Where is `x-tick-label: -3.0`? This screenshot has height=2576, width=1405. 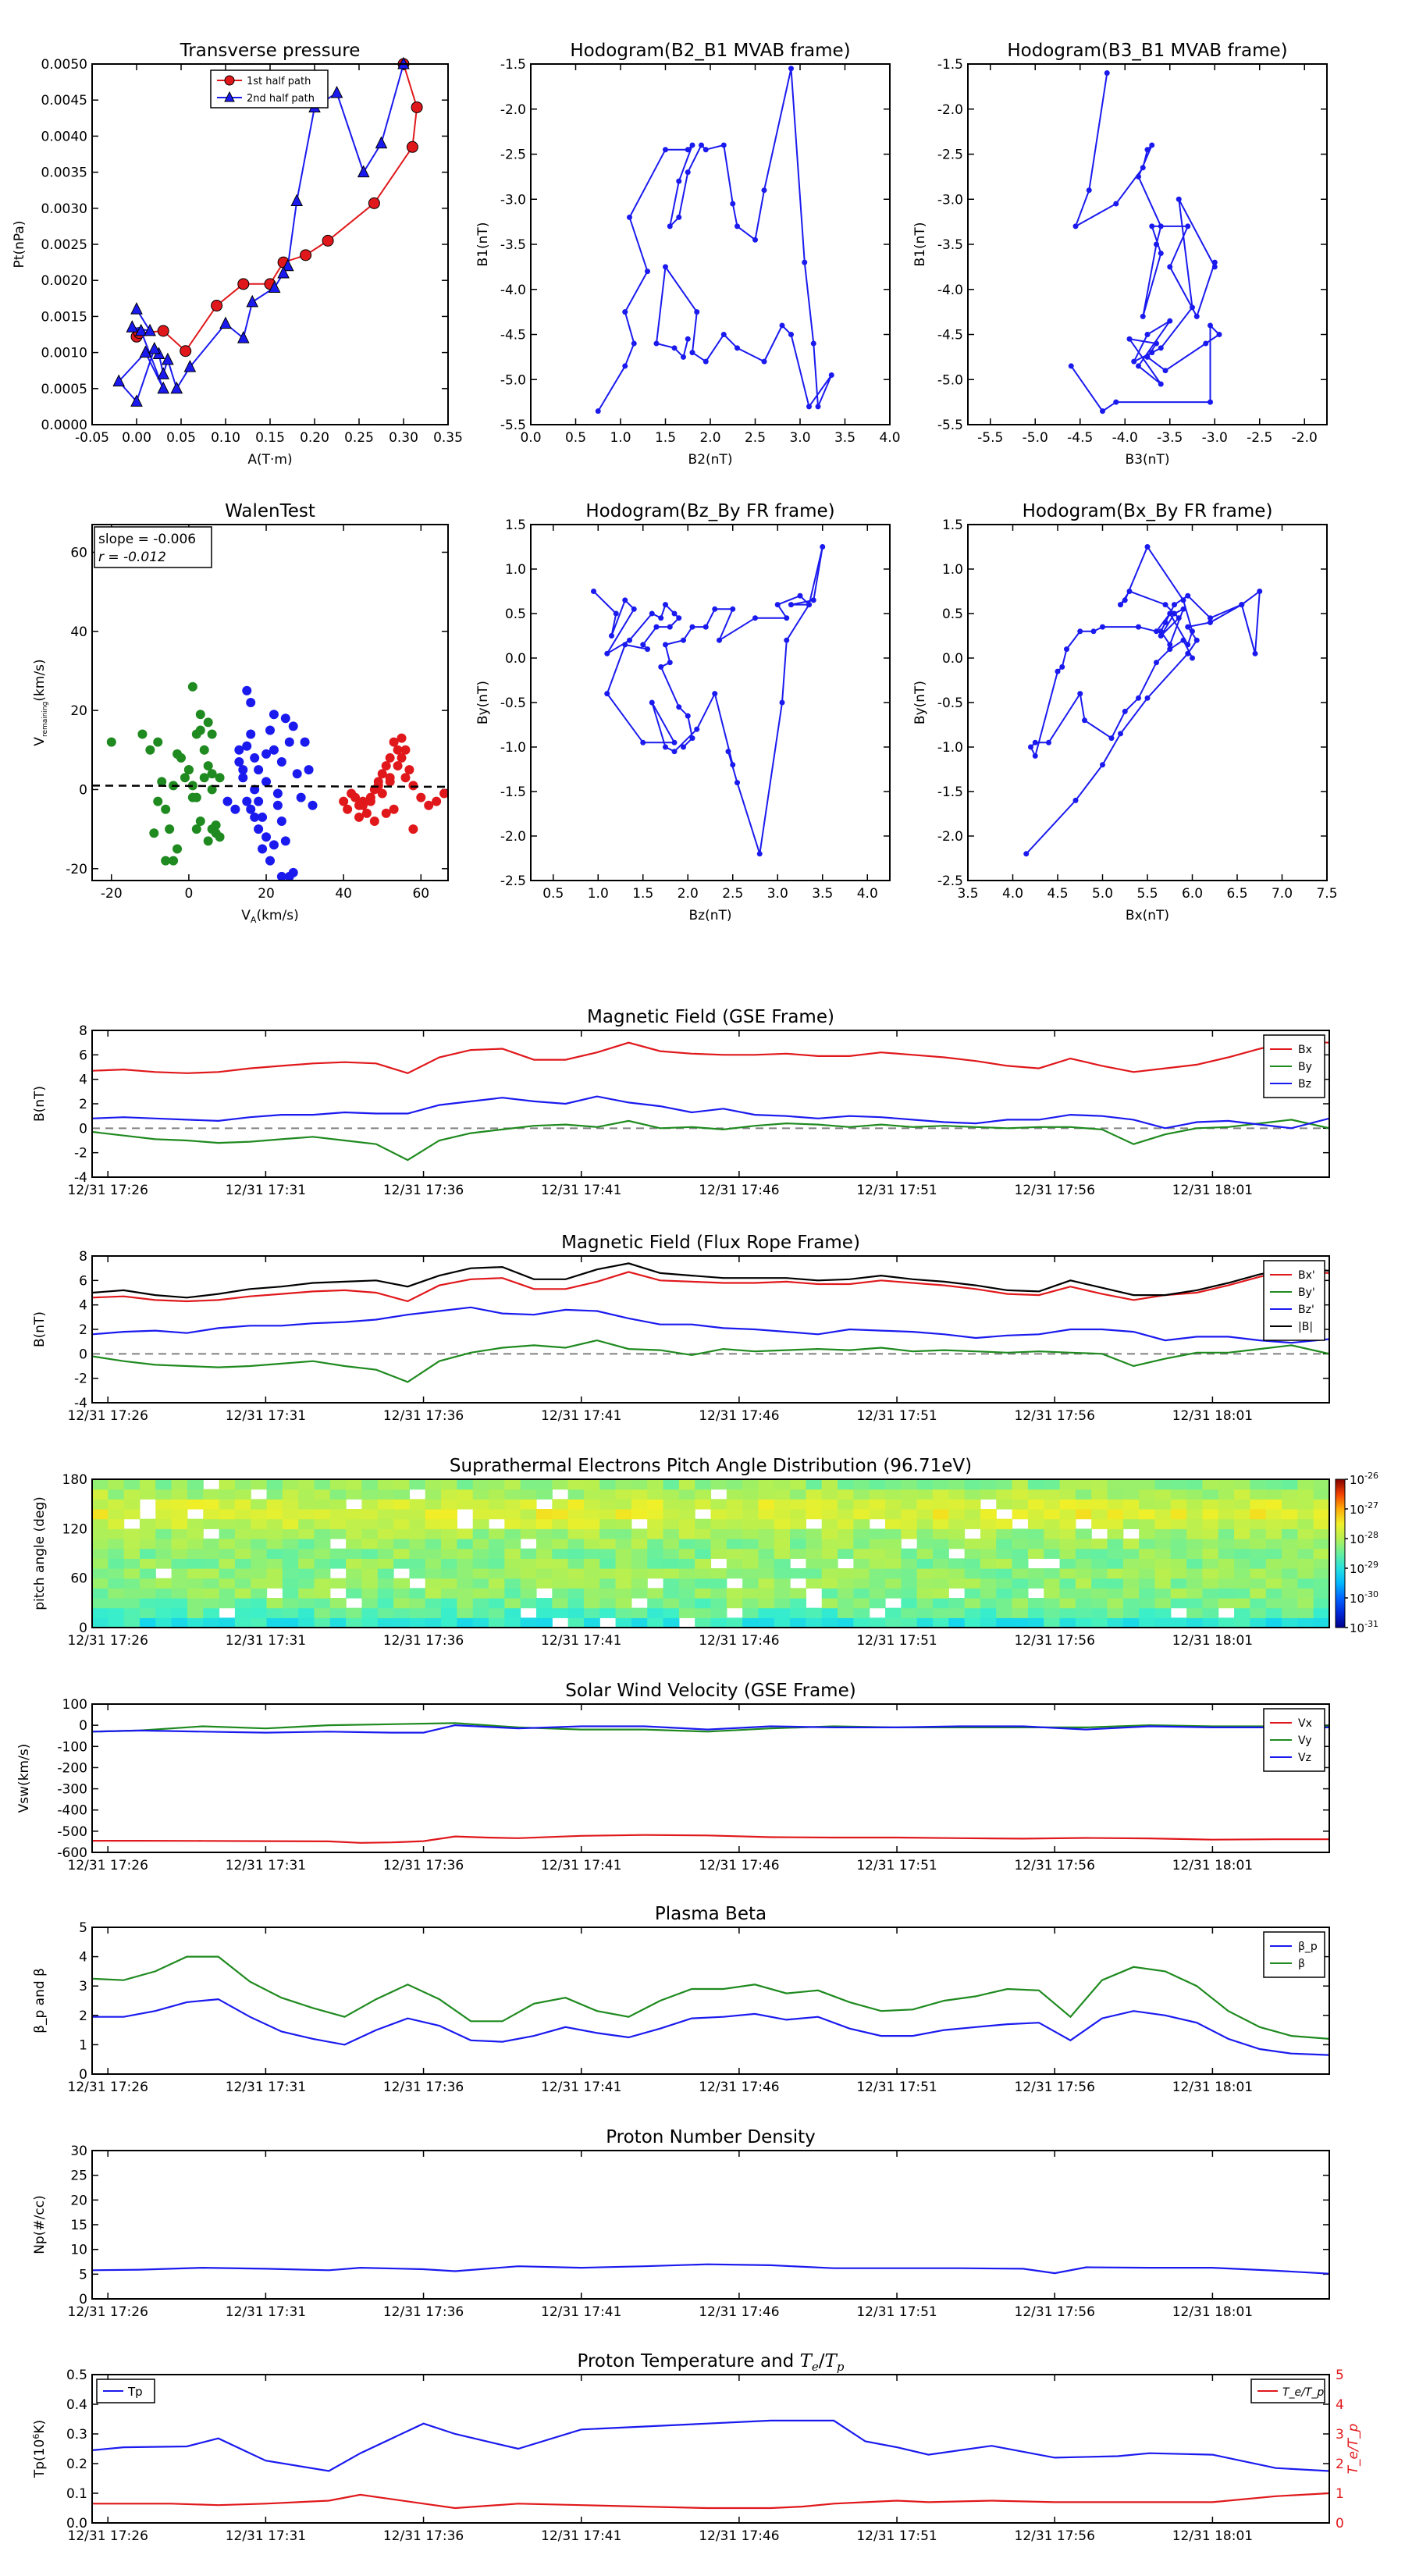 x-tick-label: -3.0 is located at coordinates (1215, 438).